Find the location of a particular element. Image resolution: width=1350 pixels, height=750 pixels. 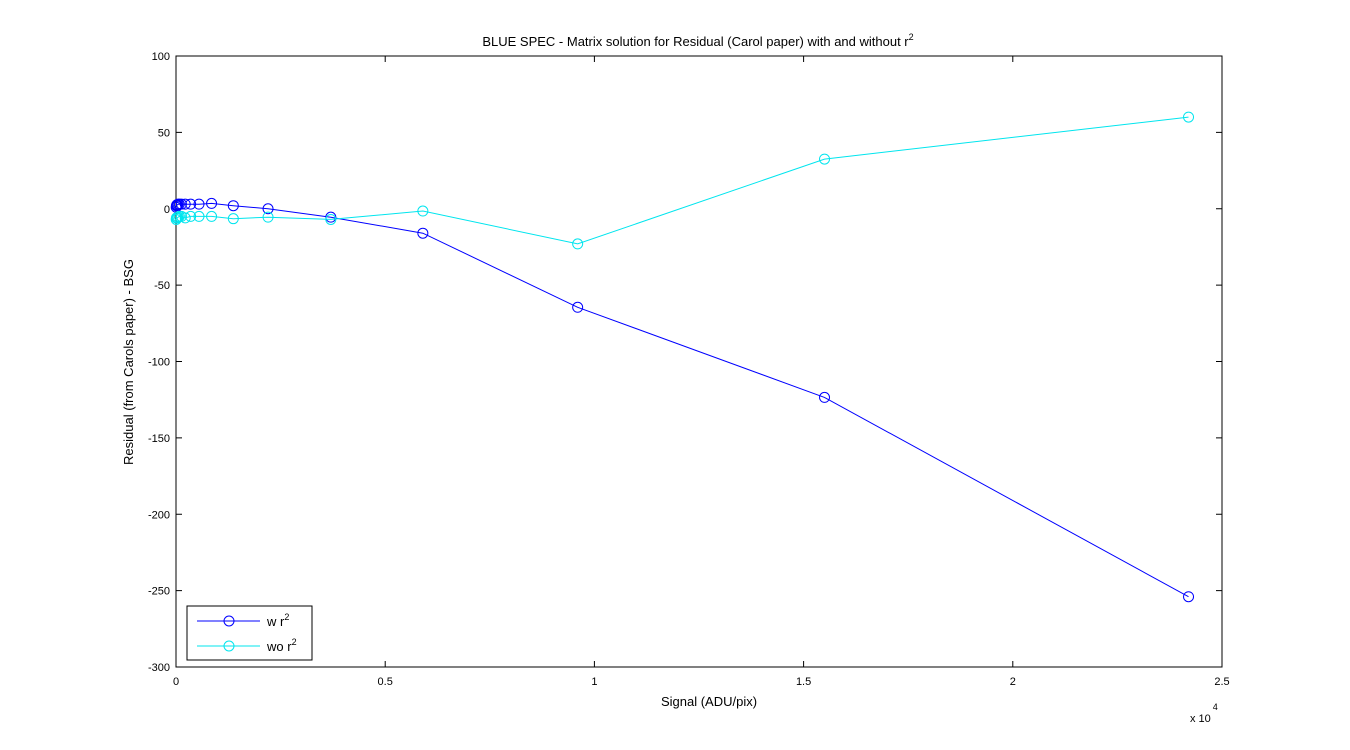

series-line is located at coordinates (682, 180).